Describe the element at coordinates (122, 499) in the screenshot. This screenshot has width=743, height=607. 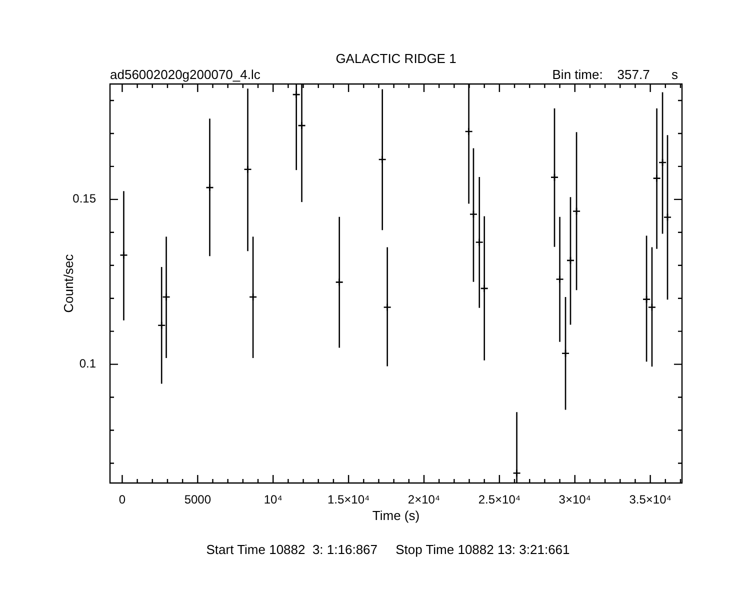
I see `x-tick-label: 0` at that location.